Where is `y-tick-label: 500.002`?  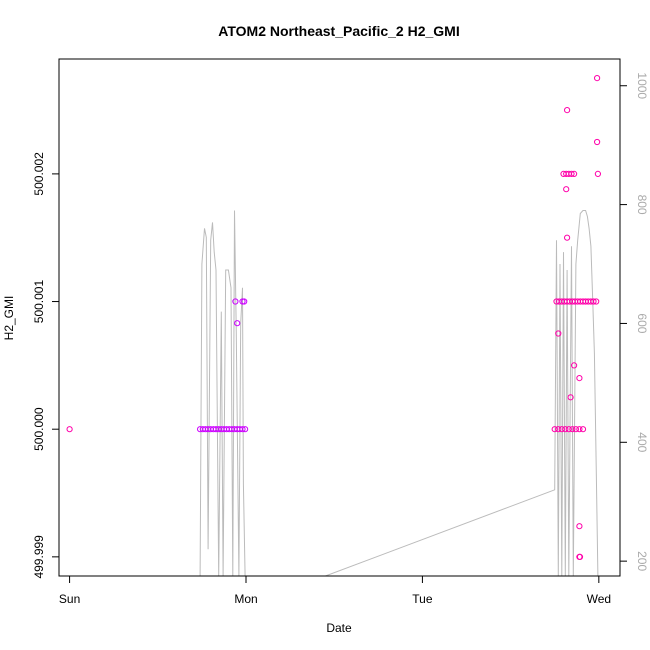 y-tick-label: 500.002 is located at coordinates (39, 174).